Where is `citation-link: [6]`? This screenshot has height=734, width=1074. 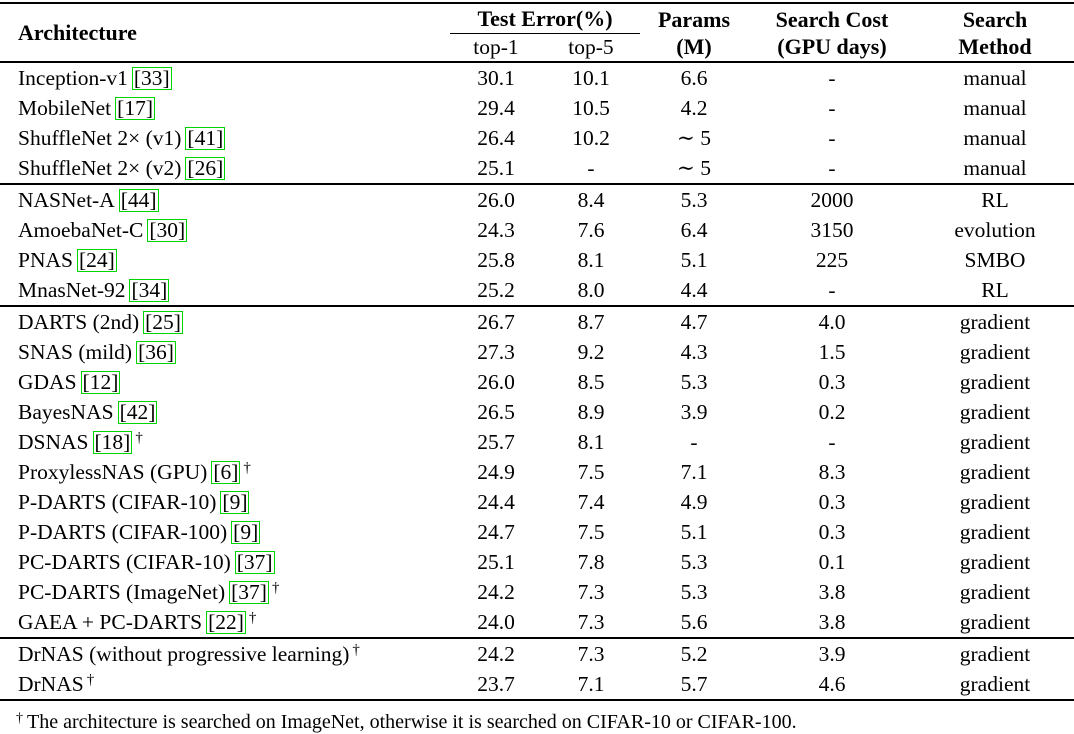 citation-link: [6] is located at coordinates (226, 472).